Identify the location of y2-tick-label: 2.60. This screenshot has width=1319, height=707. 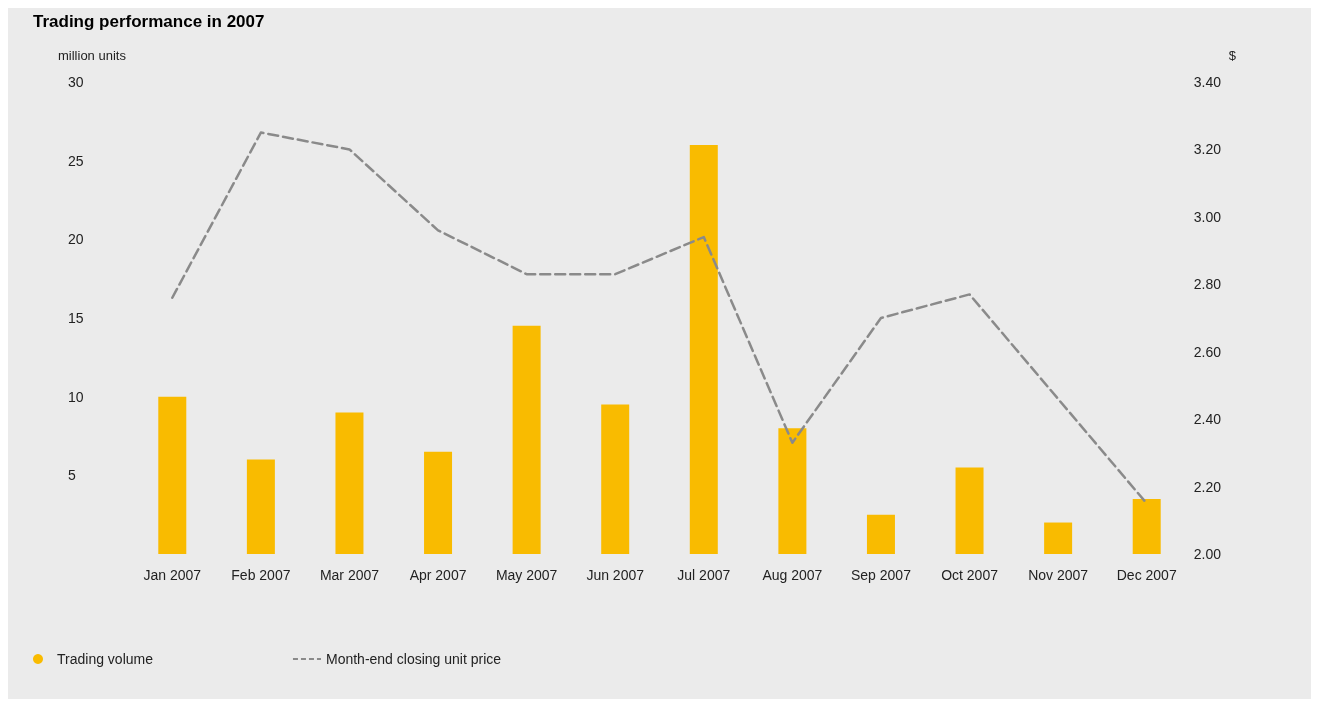
(1207, 351).